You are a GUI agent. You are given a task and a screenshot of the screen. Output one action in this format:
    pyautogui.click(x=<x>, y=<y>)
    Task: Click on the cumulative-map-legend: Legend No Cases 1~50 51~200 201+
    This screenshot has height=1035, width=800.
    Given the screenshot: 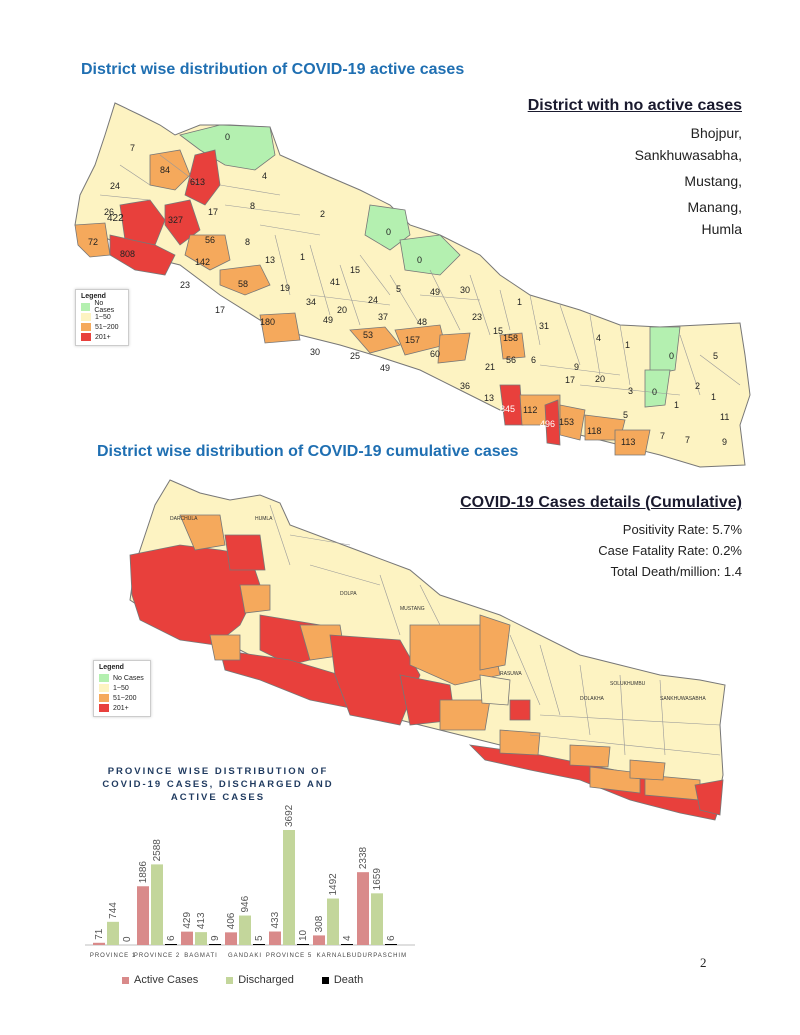 What is the action you would take?
    pyautogui.click(x=122, y=688)
    